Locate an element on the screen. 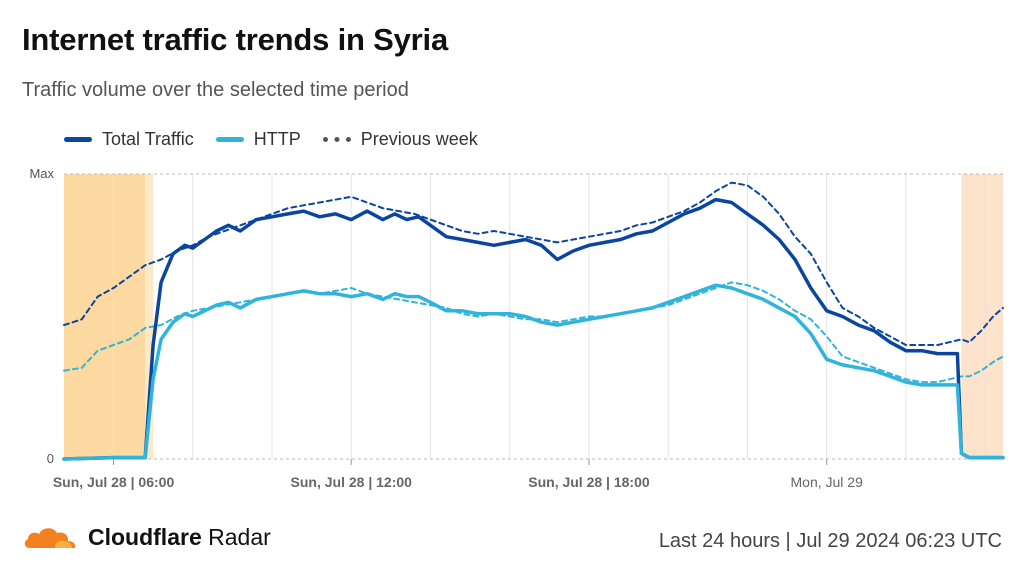 Image resolution: width=1024 pixels, height=576 pixels. legend-label-previous-week: Previous week is located at coordinates (419, 139).